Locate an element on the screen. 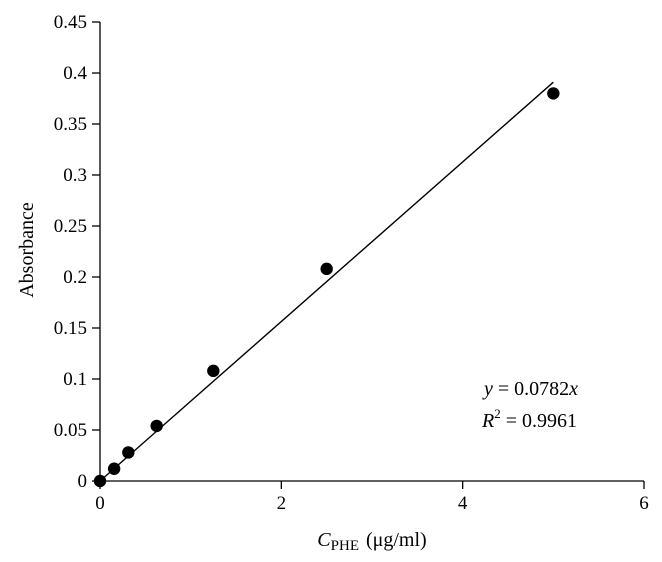 This screenshot has width=662, height=562. equation-rhs: = 0.0782 is located at coordinates (531, 389).